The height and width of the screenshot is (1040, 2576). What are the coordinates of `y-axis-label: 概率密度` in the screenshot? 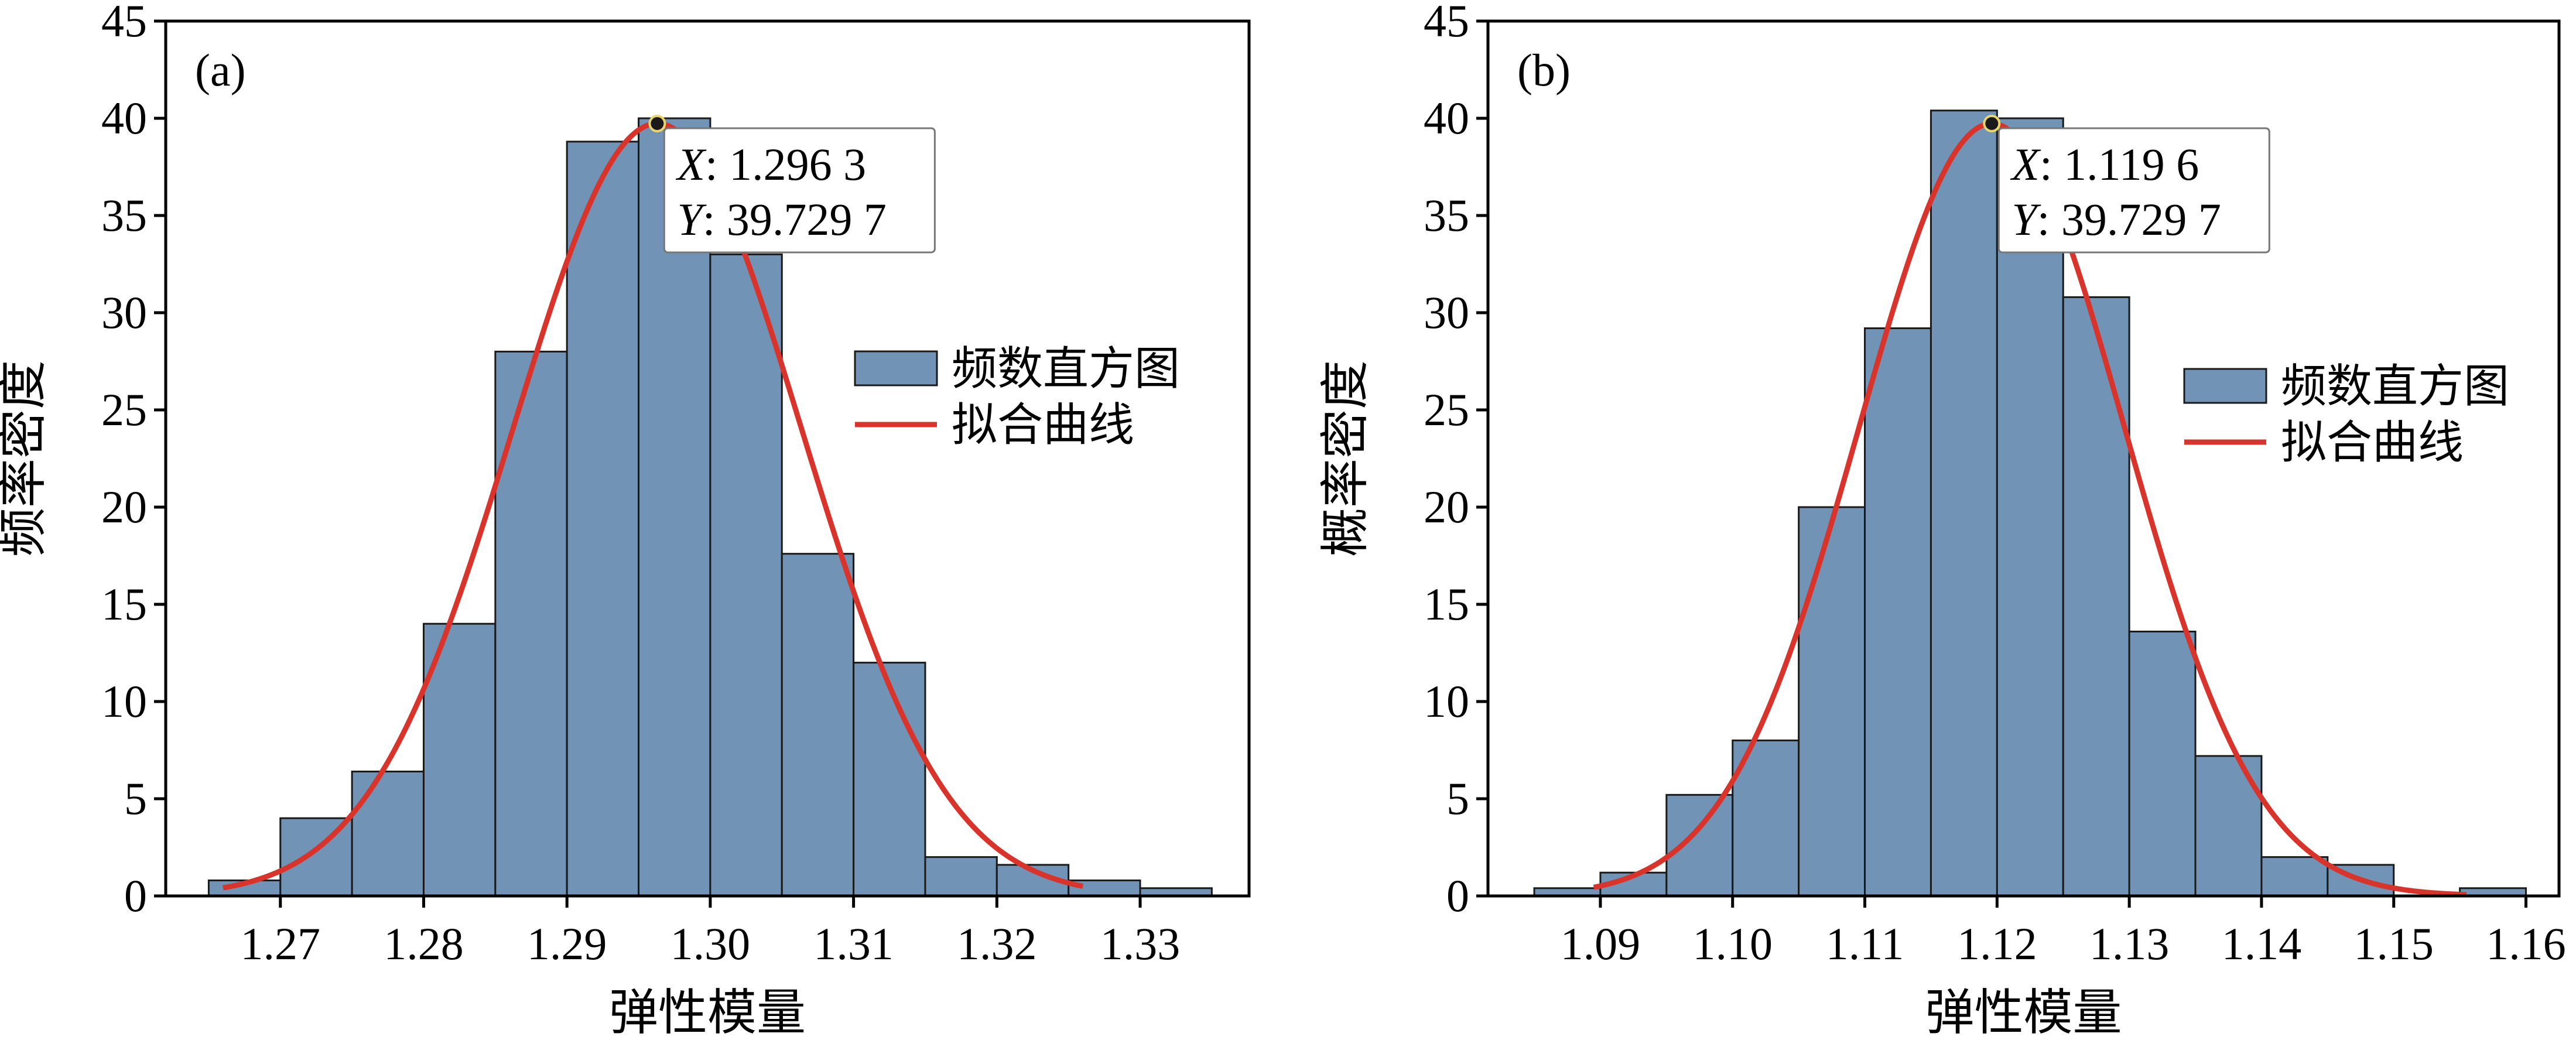 It's located at (1346, 458).